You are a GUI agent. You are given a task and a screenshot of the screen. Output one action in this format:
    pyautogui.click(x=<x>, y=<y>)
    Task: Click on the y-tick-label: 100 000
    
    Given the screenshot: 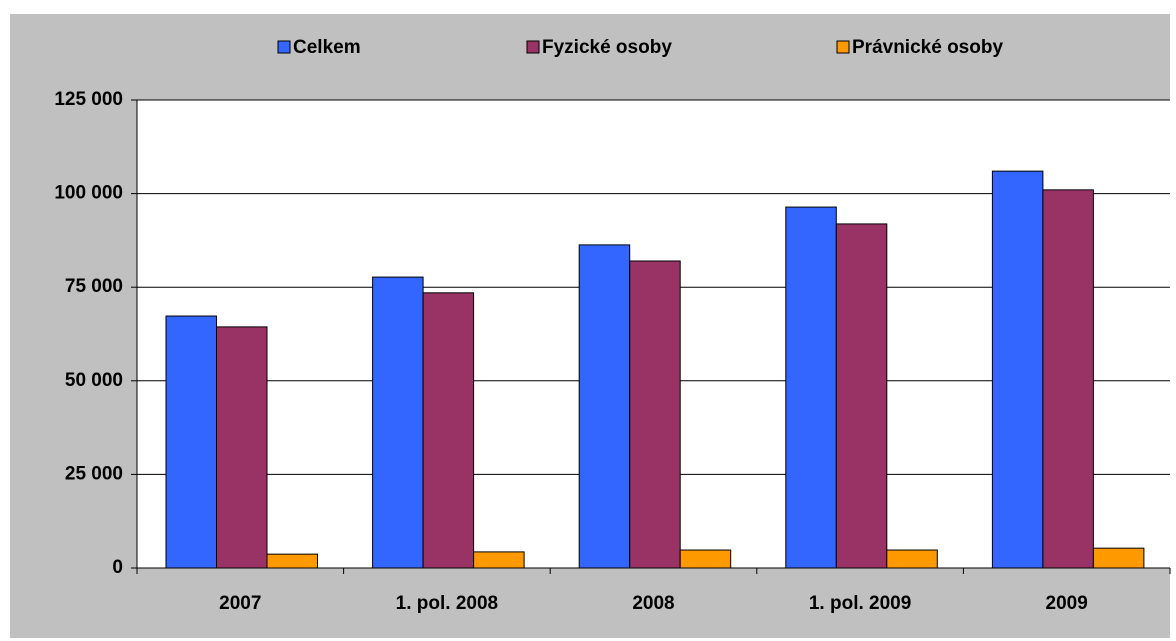 What is the action you would take?
    pyautogui.click(x=88, y=193)
    